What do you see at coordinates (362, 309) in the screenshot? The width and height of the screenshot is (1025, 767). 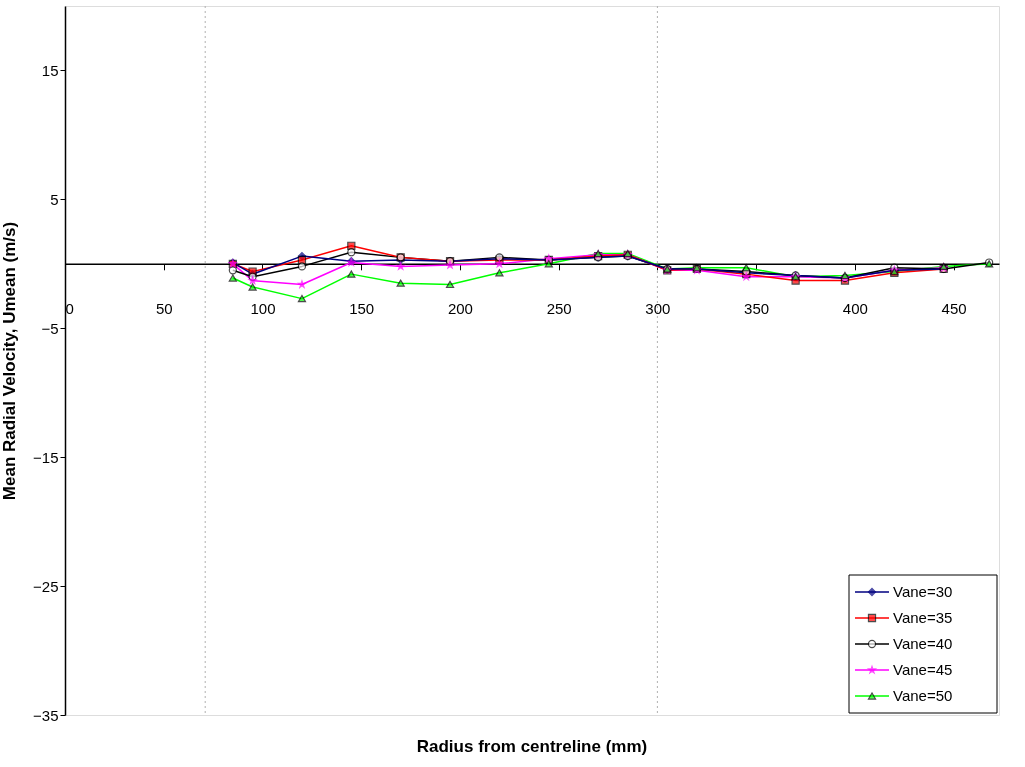 I see `x-tick-label: 150` at bounding box center [362, 309].